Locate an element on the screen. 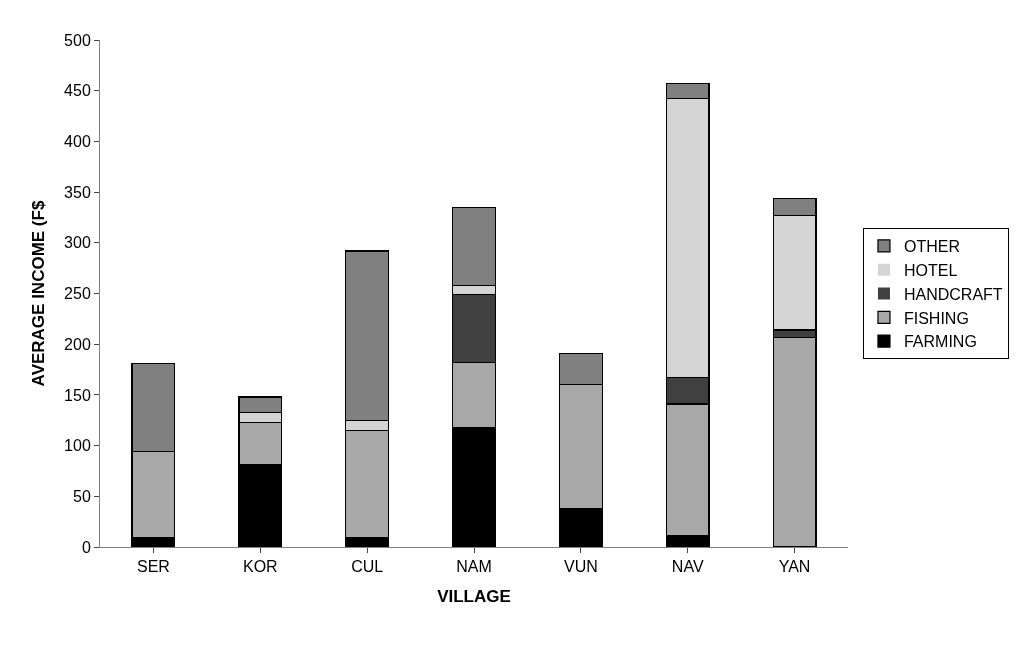 This screenshot has height=647, width=1021. x-tick-label: VUN is located at coordinates (580, 567).